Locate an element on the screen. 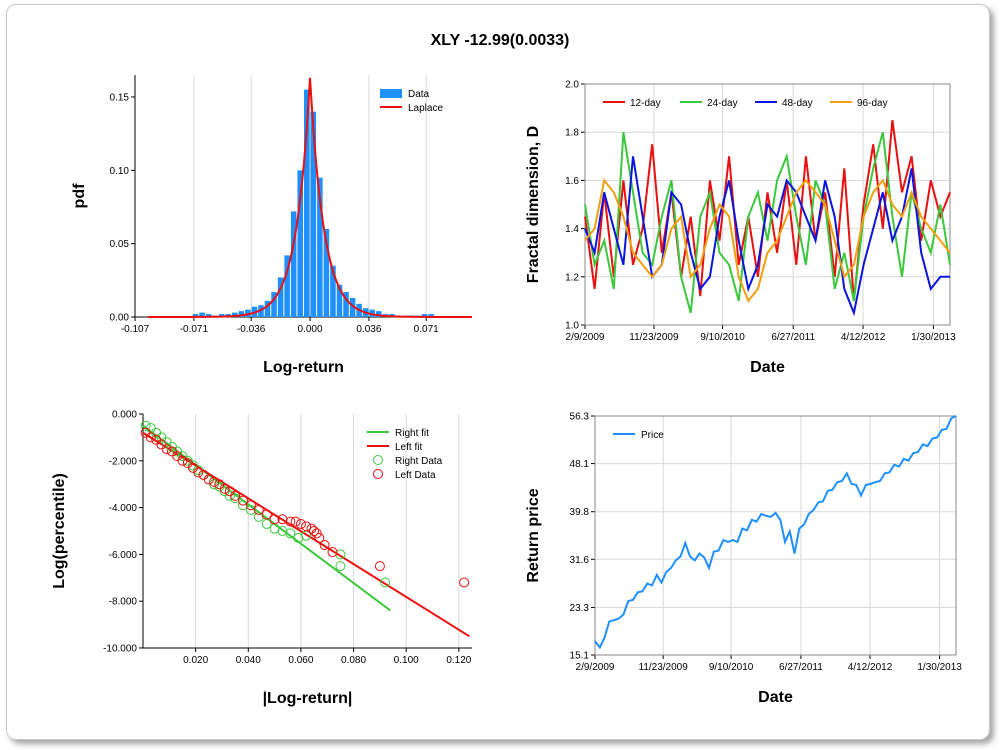  plot-border is located at coordinates (775, 535).